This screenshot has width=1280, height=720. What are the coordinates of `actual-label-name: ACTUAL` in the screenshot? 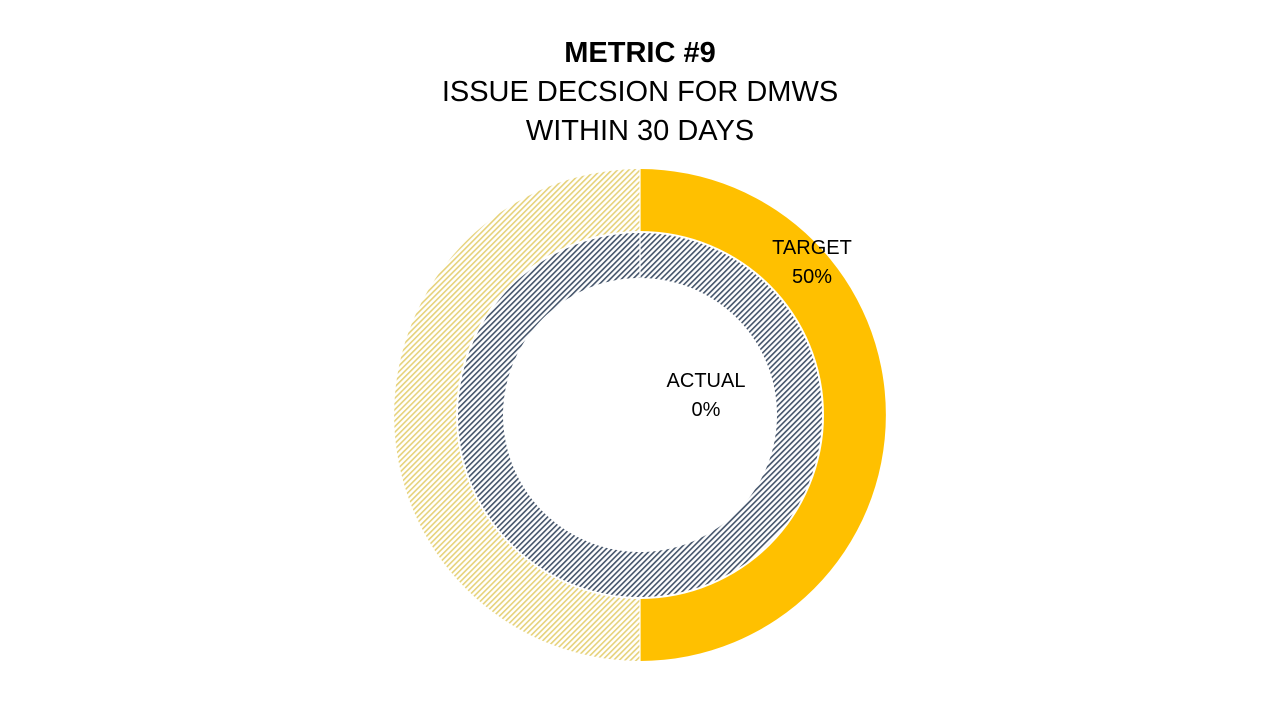 It's located at (706, 381).